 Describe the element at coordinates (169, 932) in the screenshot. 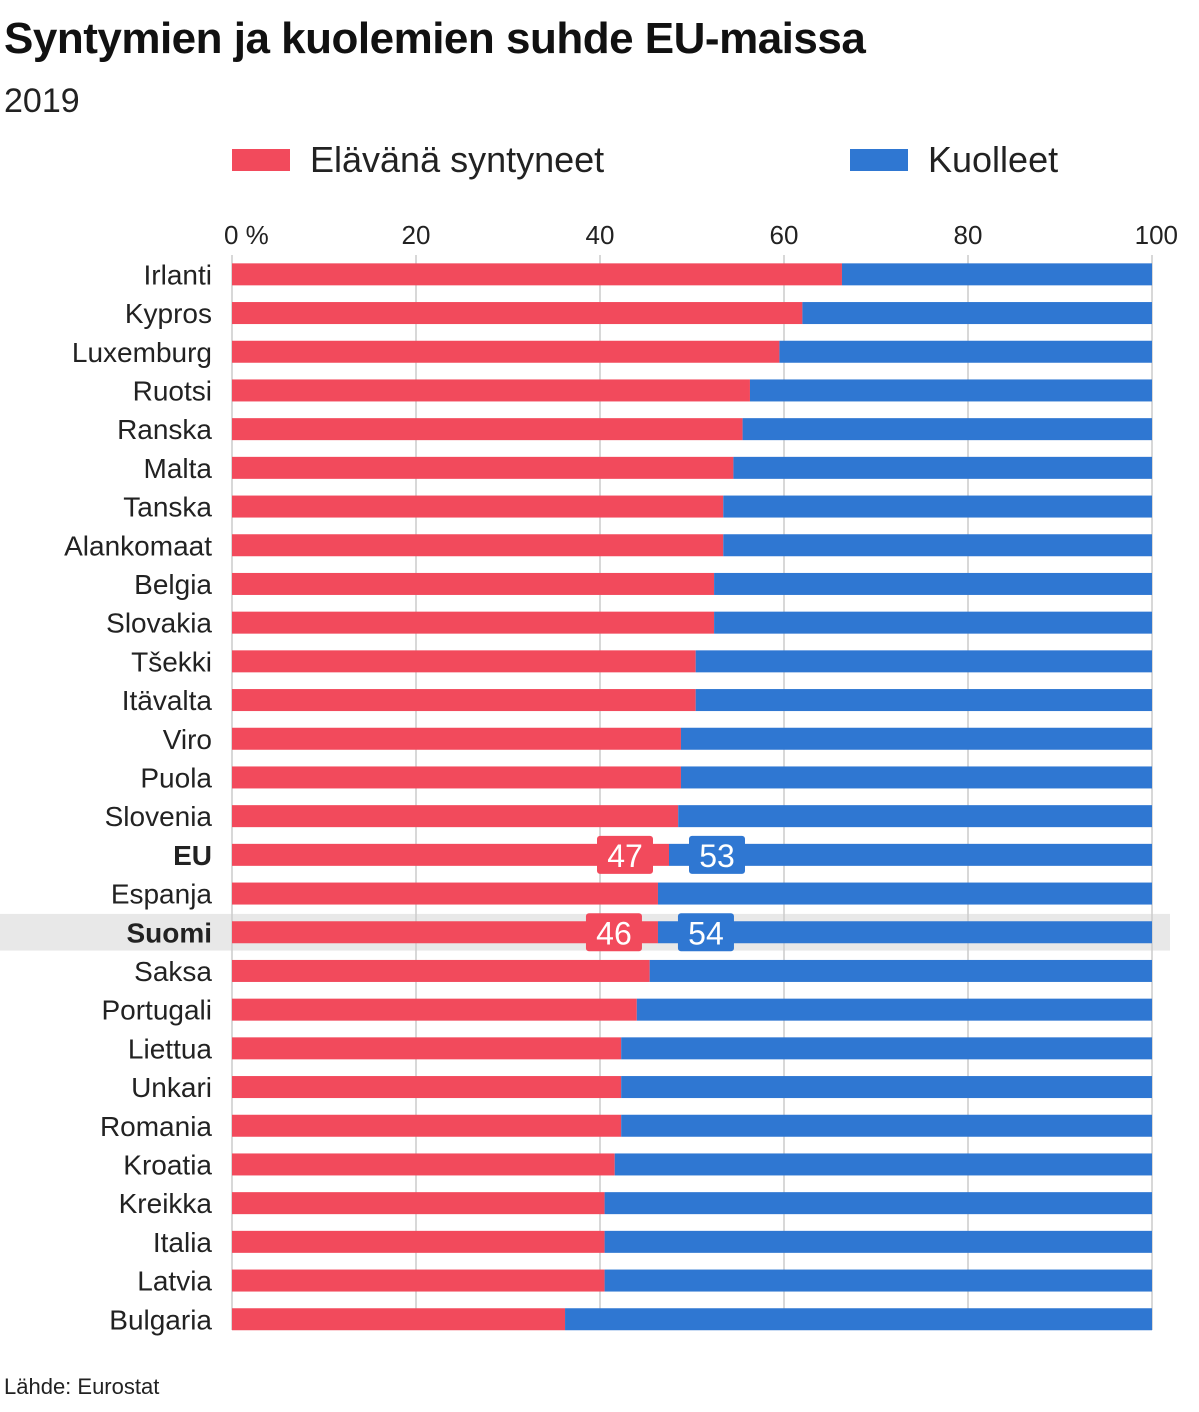

I see `category-label: Suomi` at that location.